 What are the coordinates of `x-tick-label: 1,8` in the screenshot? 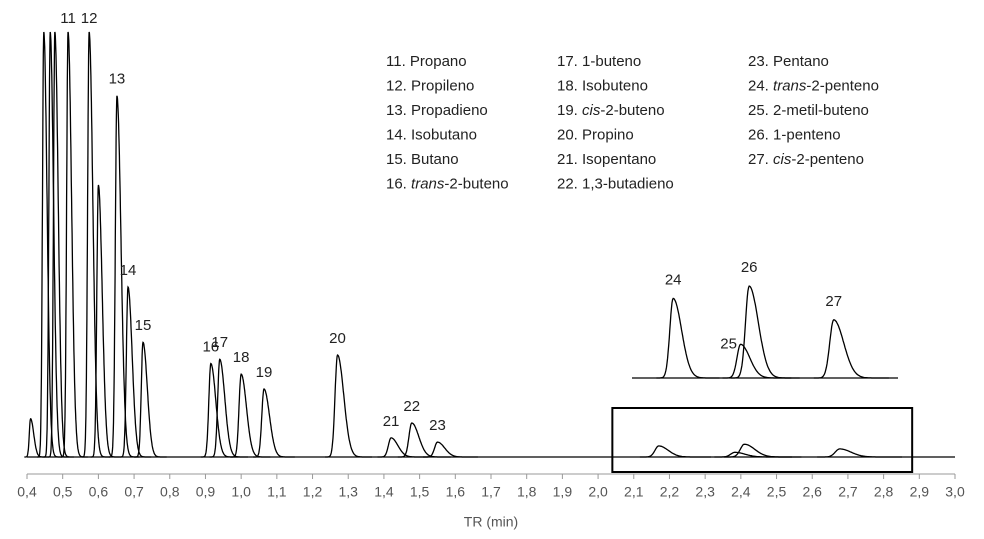 It's located at (527, 492).